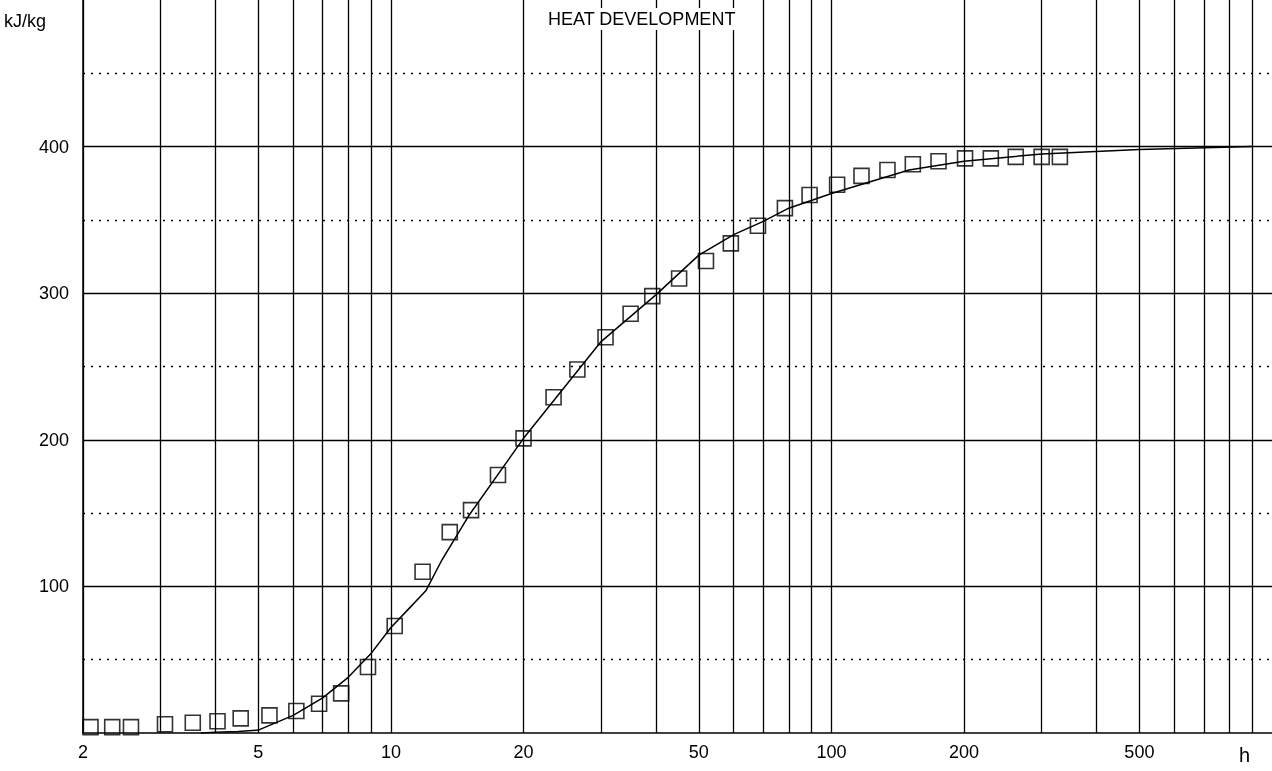 The width and height of the screenshot is (1272, 771). Describe the element at coordinates (1139, 752) in the screenshot. I see `x-tick-label: 500` at that location.